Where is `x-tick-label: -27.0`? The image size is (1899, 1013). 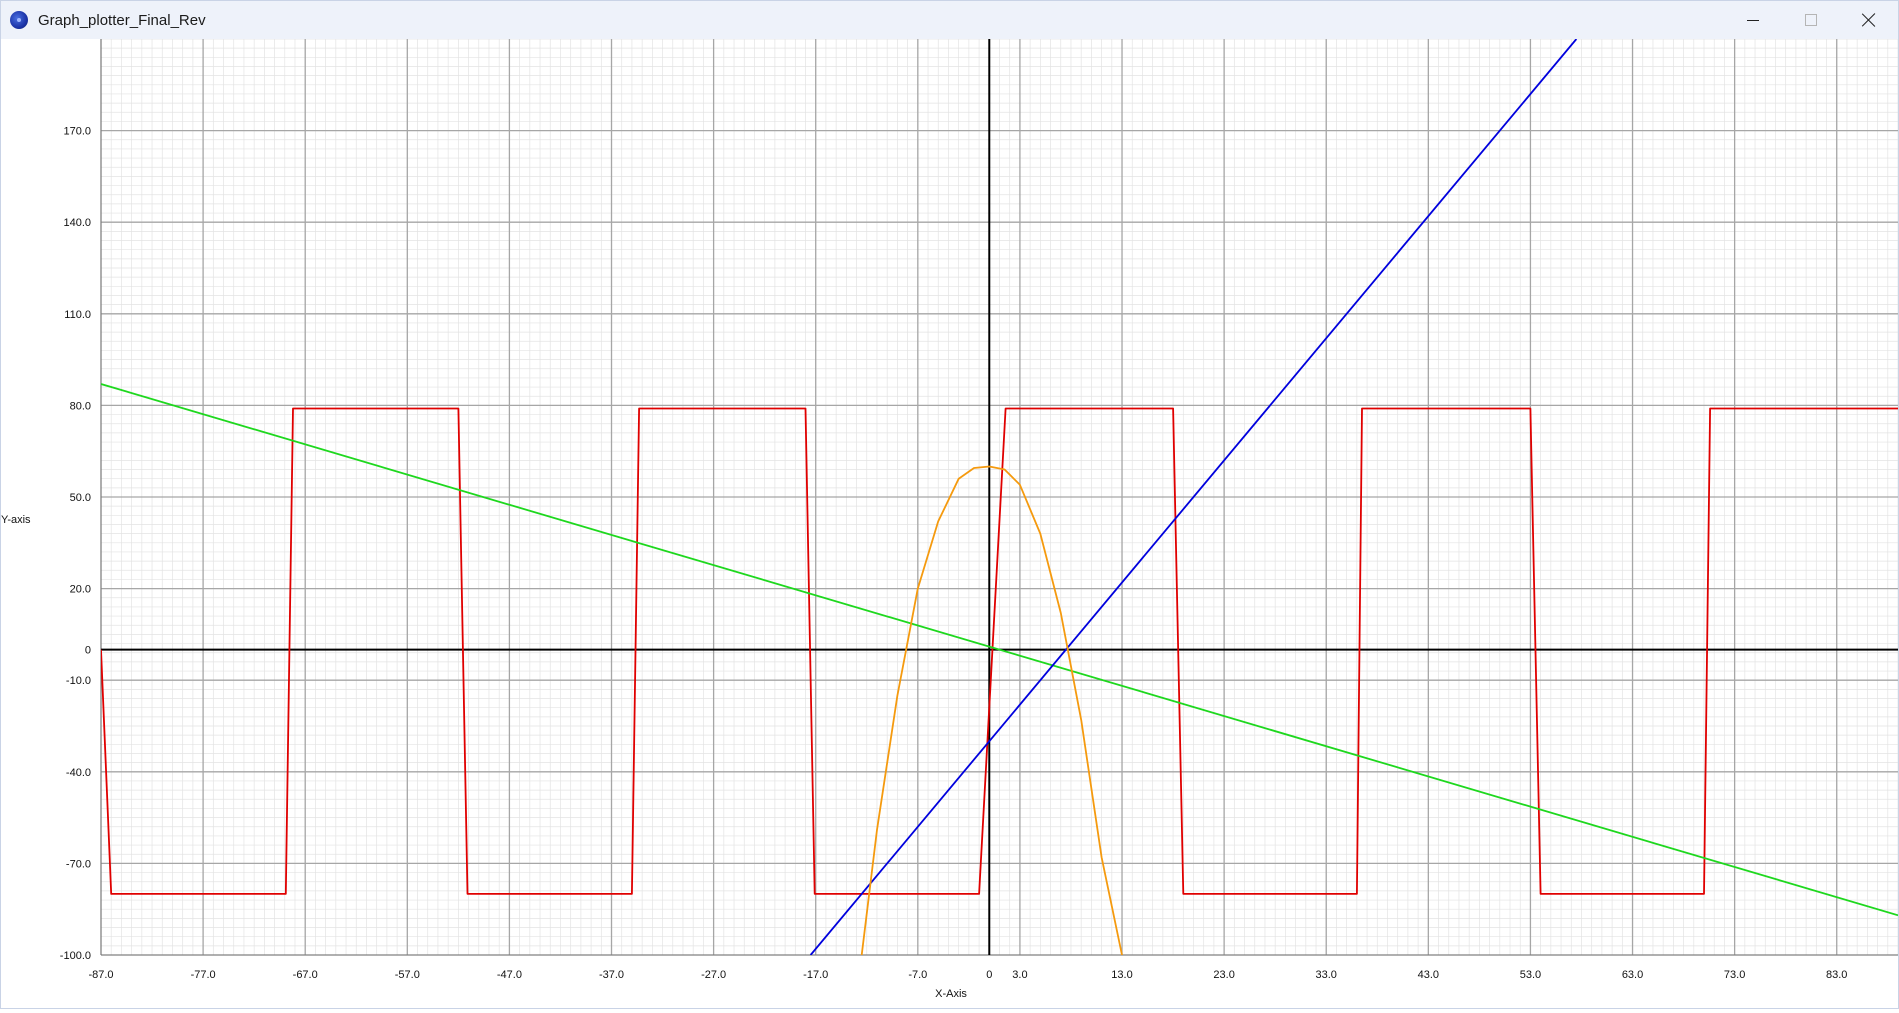 x-tick-label: -27.0 is located at coordinates (713, 975).